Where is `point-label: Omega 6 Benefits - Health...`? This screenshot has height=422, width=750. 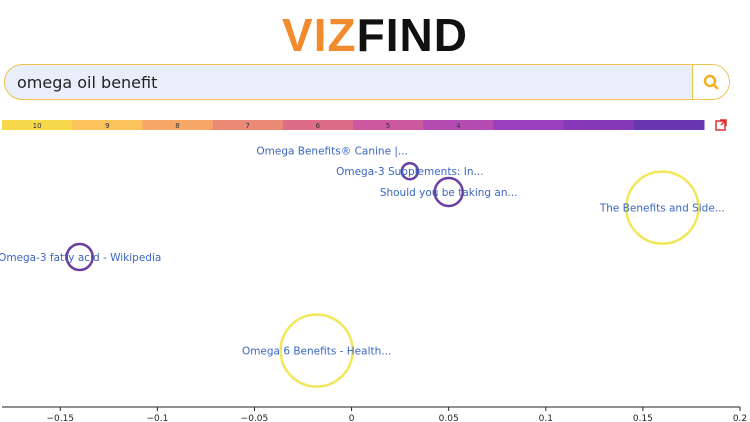
point-label: Omega 6 Benefits - Health... is located at coordinates (316, 352).